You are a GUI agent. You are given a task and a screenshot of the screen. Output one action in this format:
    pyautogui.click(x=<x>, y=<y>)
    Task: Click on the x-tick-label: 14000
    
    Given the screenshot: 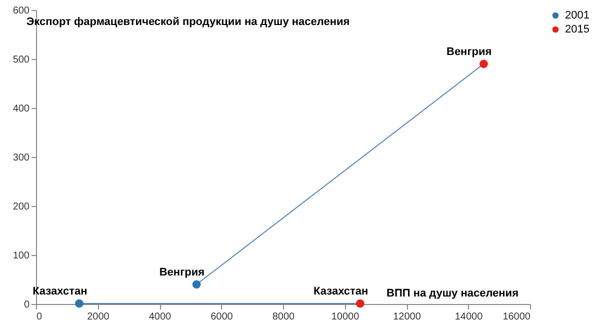 What is the action you would take?
    pyautogui.click(x=469, y=317)
    